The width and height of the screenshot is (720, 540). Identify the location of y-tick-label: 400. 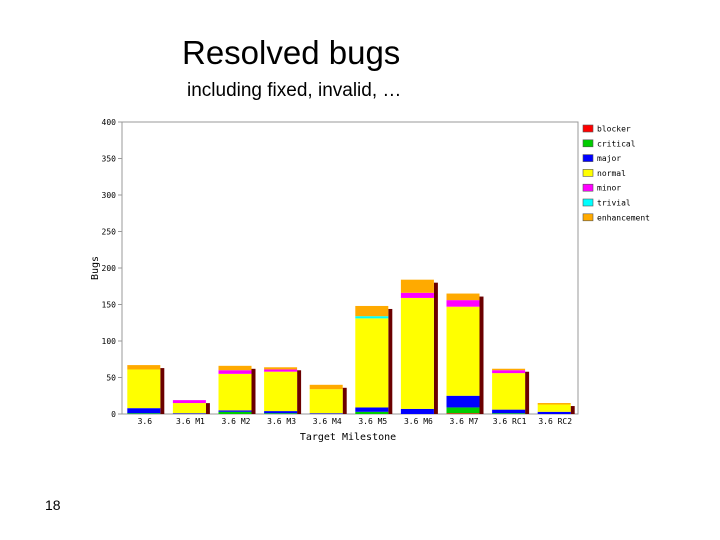
(109, 122).